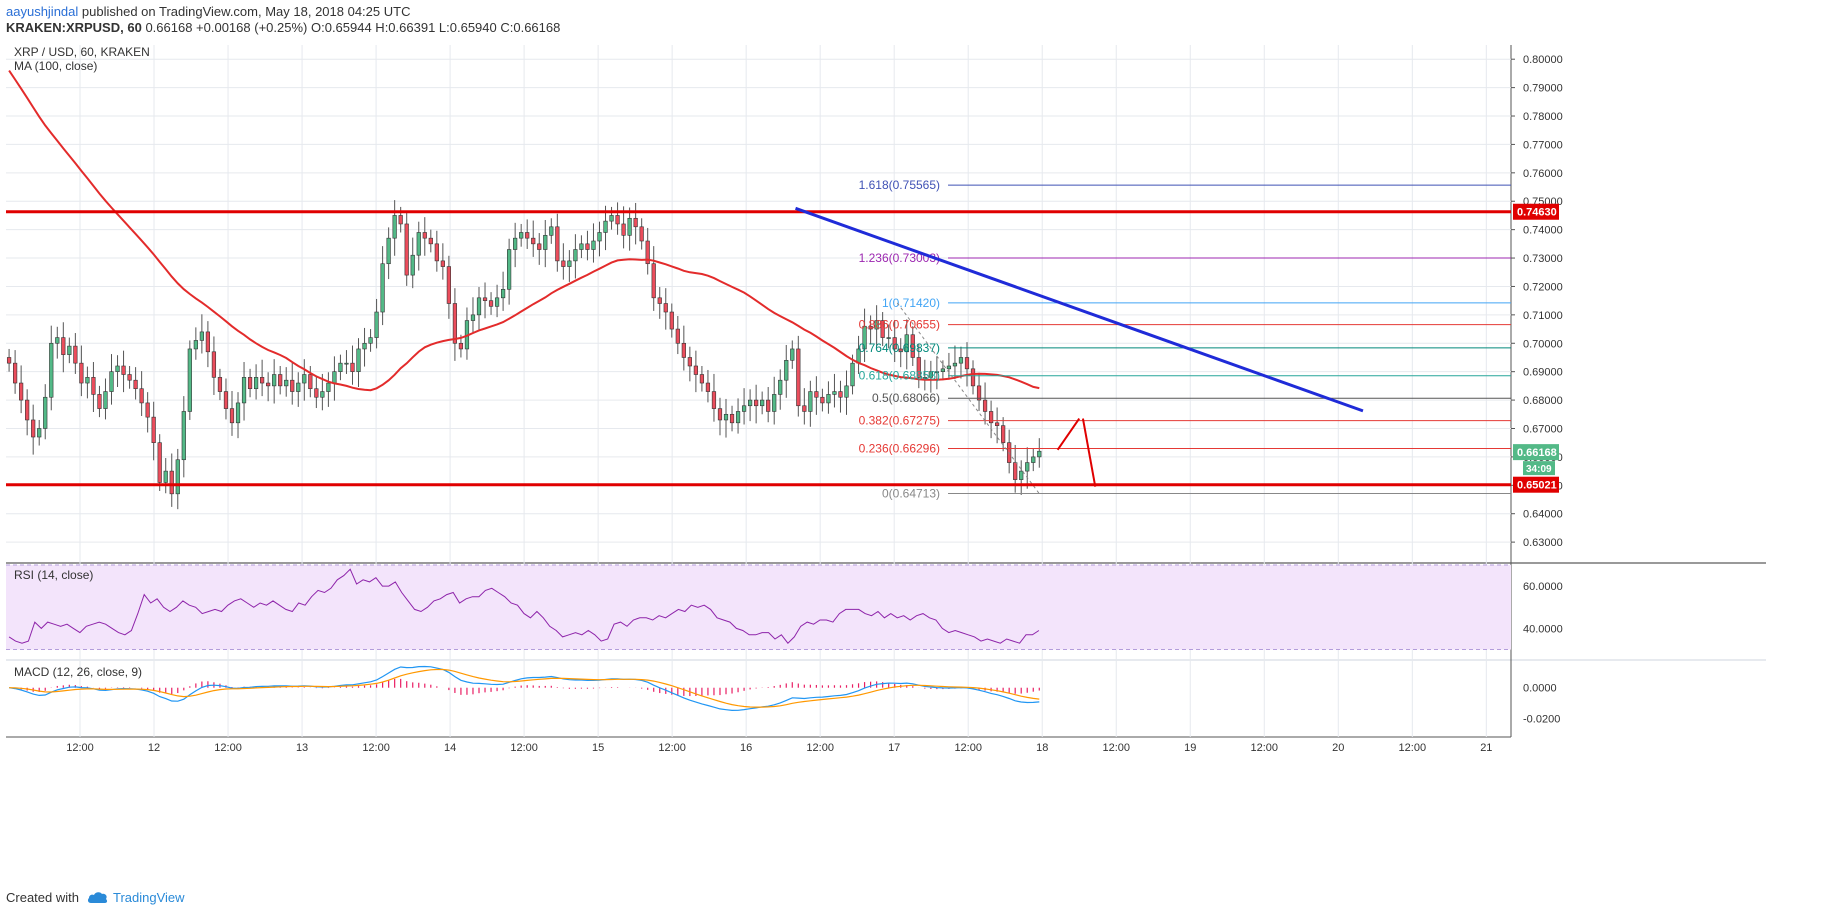  What do you see at coordinates (1079, 309) in the screenshot?
I see `resistance-trendline` at bounding box center [1079, 309].